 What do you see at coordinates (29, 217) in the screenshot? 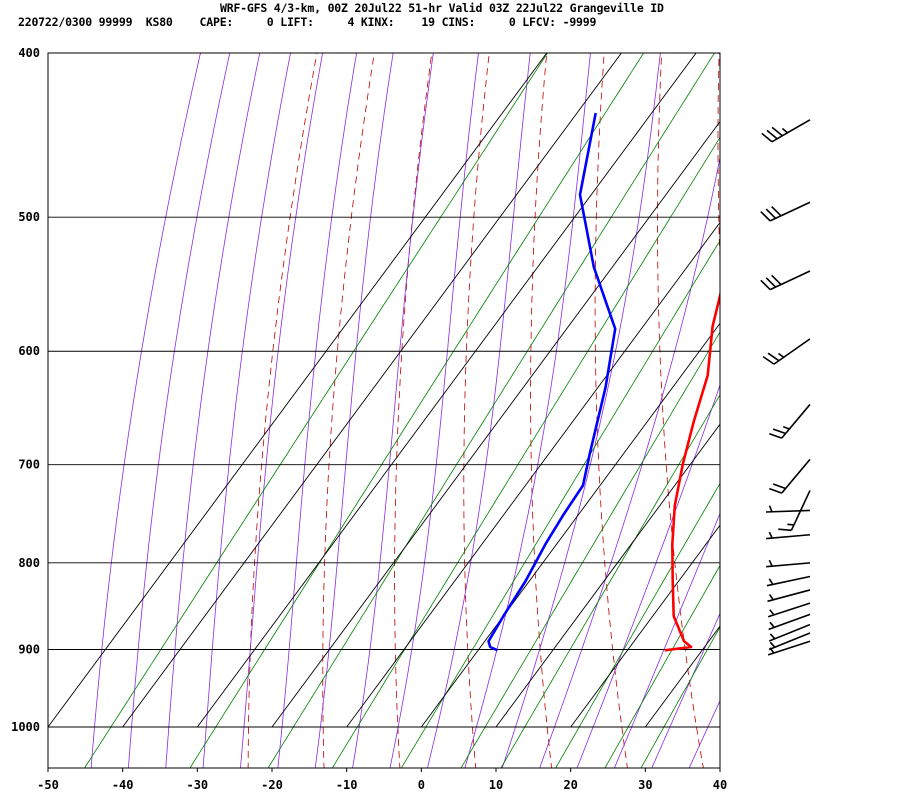
I see `y-tick-label: 500` at bounding box center [29, 217].